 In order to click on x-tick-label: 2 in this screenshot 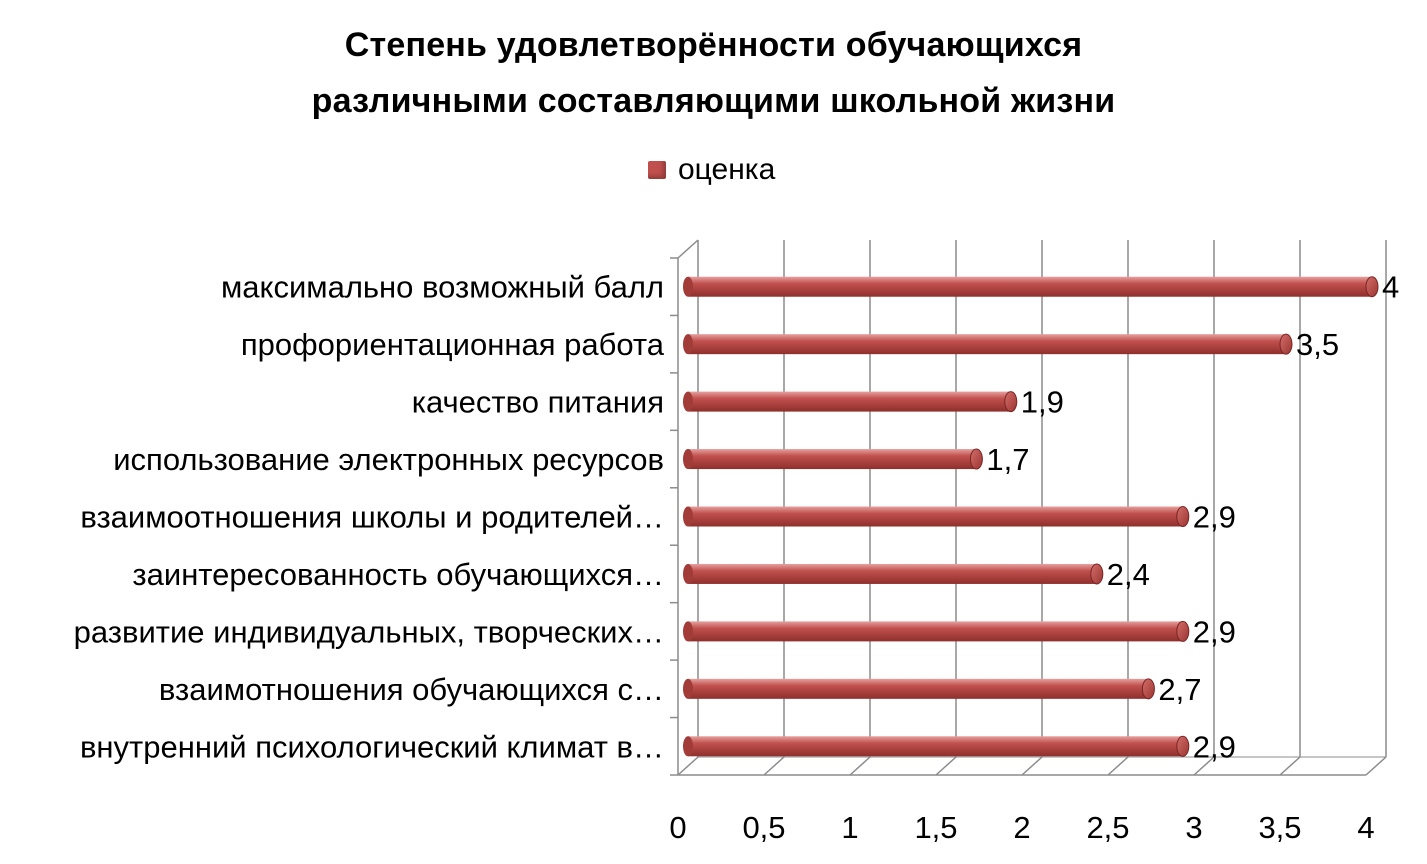, I will do `click(1021, 827)`.